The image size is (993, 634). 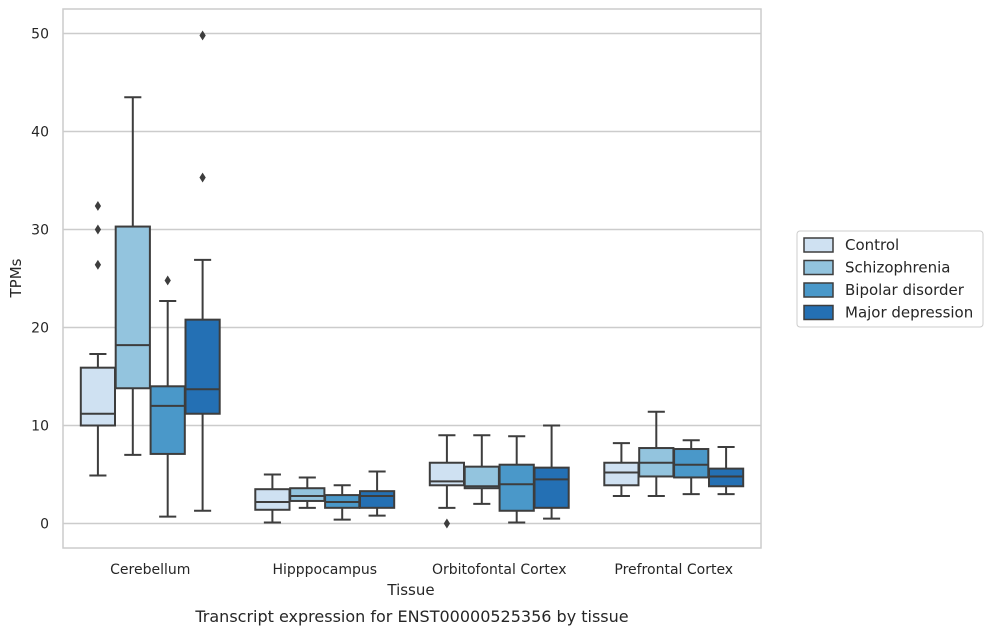 What do you see at coordinates (16, 278) in the screenshot?
I see `y-axis-title: TPMs` at bounding box center [16, 278].